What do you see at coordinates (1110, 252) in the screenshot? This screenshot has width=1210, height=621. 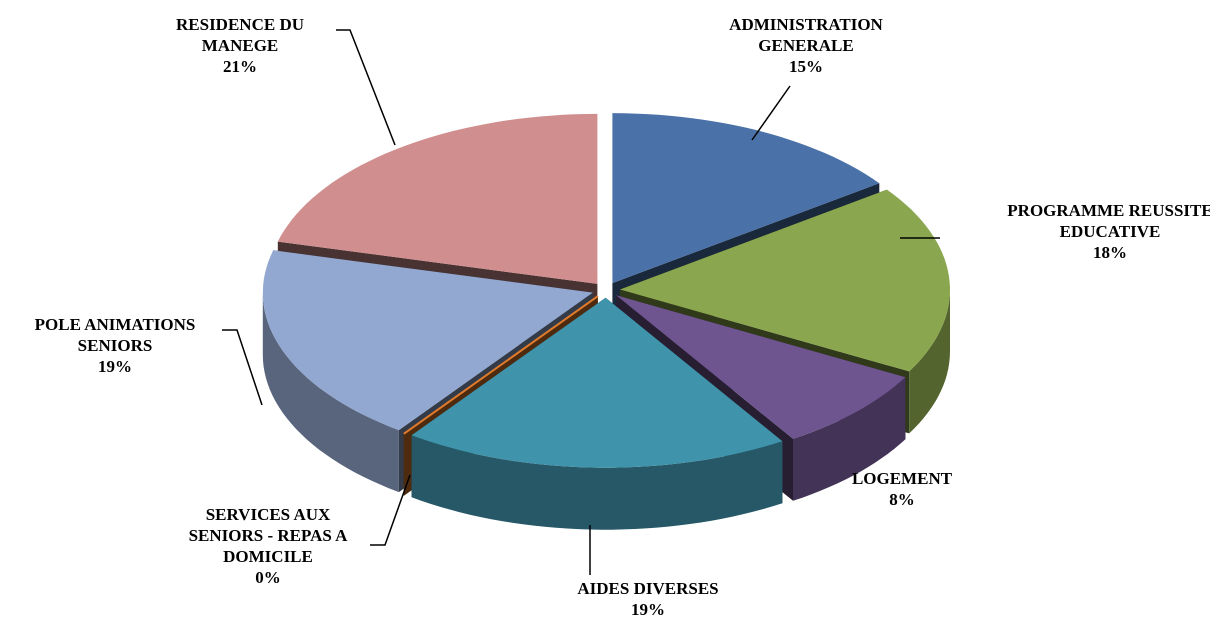 I see `value-label: 18%` at bounding box center [1110, 252].